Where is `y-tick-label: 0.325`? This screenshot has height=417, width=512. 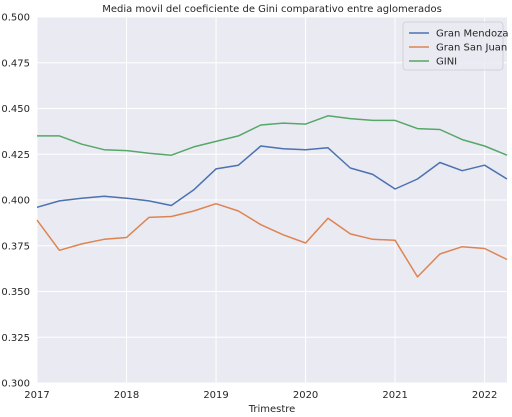 y-tick-label: 0.325 is located at coordinates (15, 338).